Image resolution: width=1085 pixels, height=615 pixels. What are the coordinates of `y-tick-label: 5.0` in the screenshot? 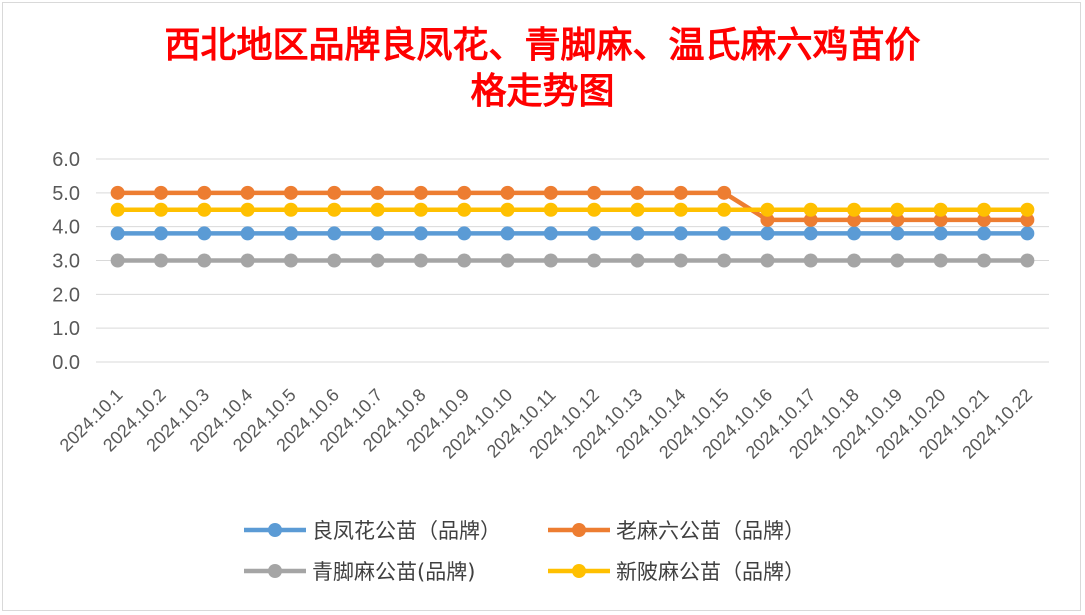 It's located at (66, 194).